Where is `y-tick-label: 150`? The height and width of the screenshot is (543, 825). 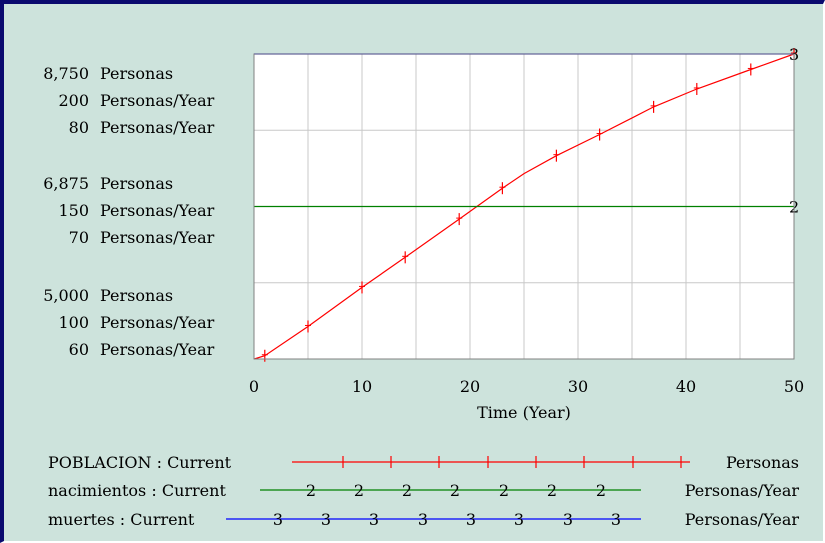
y-tick-label: 150 is located at coordinates (73, 210).